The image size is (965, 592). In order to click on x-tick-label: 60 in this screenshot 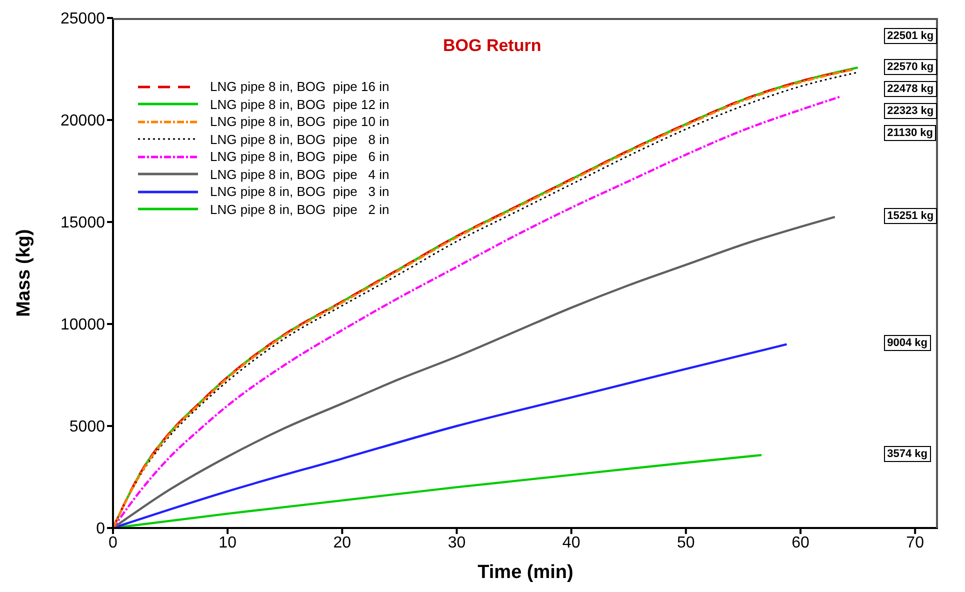, I will do `click(801, 543)`.